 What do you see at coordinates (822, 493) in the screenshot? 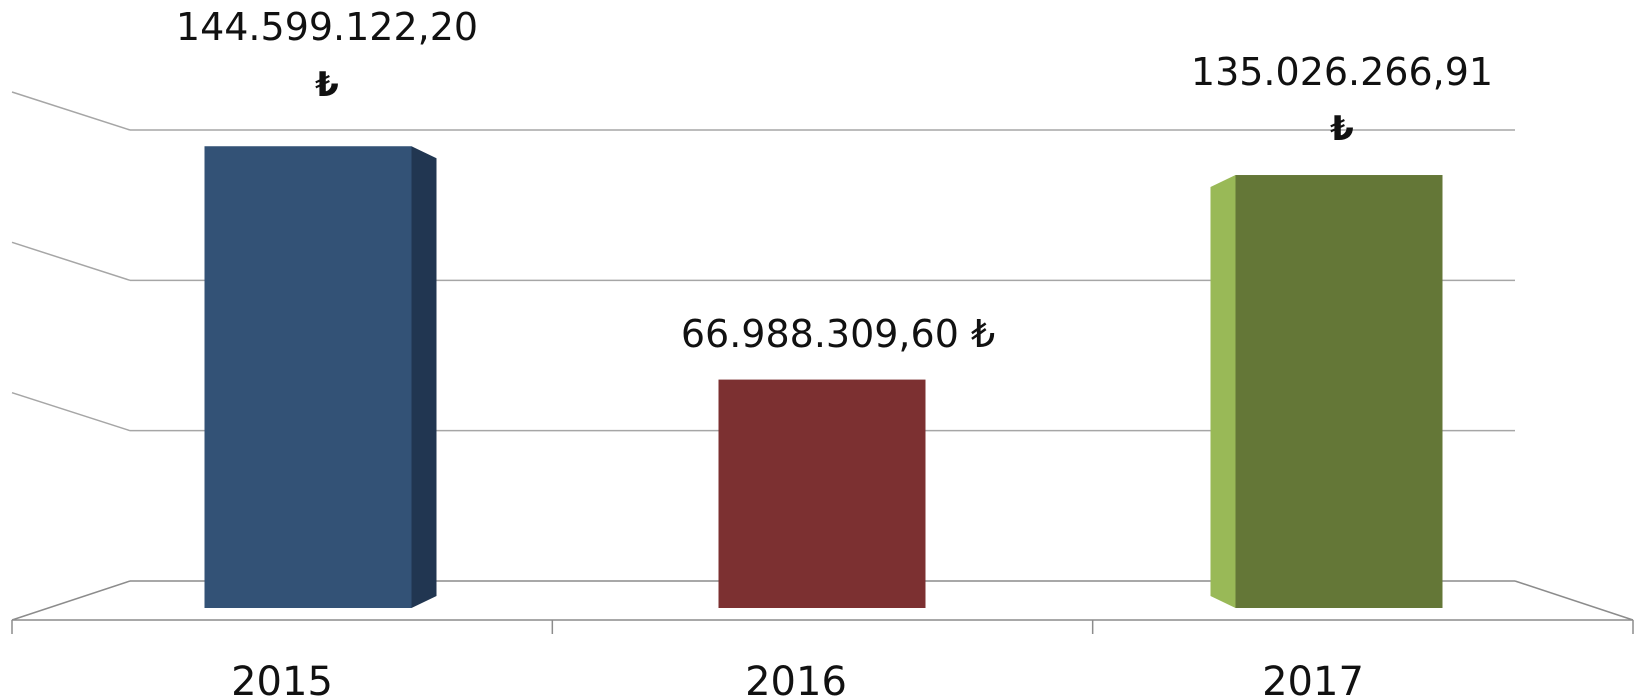
I see `bar-2016` at bounding box center [822, 493].